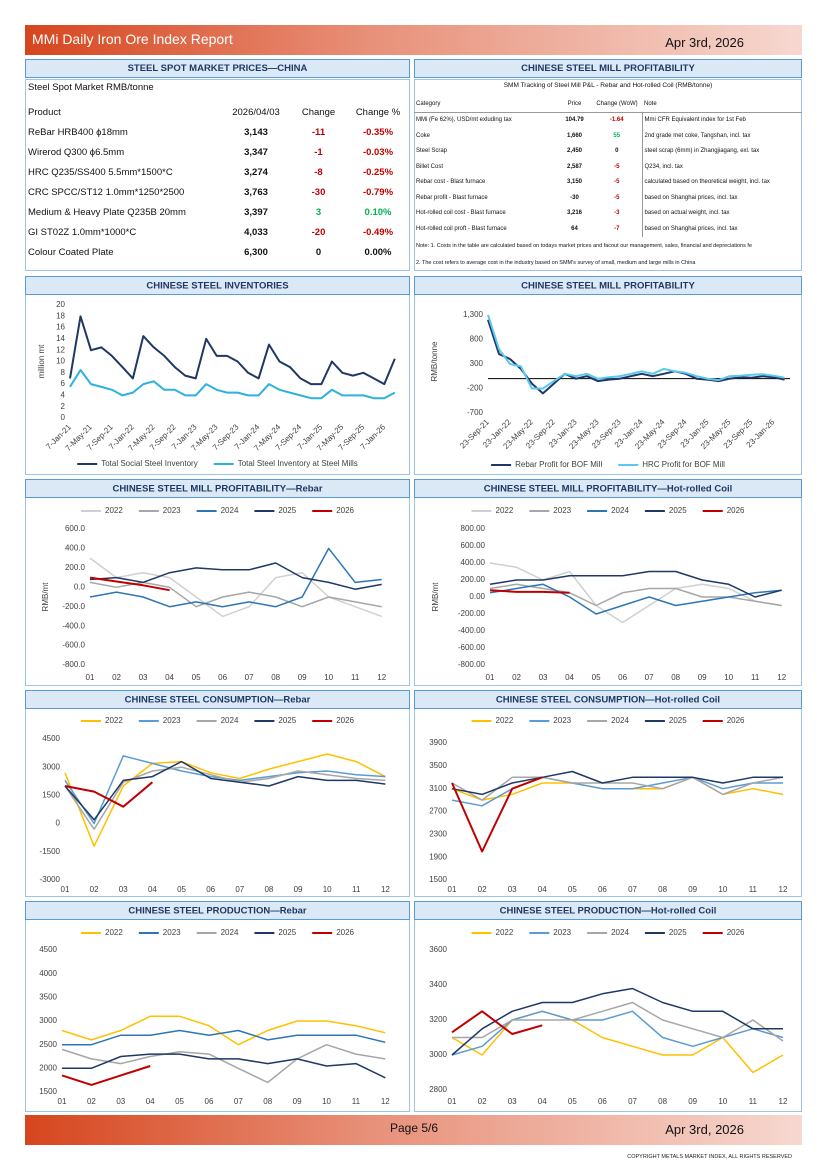 The image size is (828, 1170). What do you see at coordinates (472, 647) in the screenshot?
I see `y-tick-label: -600.00` at bounding box center [472, 647].